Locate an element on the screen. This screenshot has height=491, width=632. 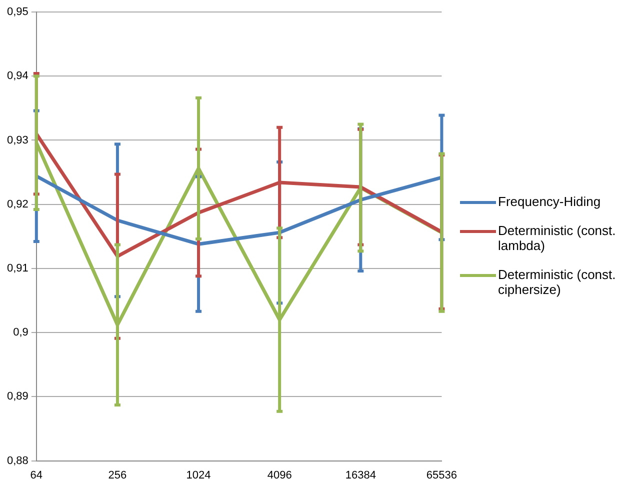
y-tick-label: 0,93 is located at coordinates (17, 140).